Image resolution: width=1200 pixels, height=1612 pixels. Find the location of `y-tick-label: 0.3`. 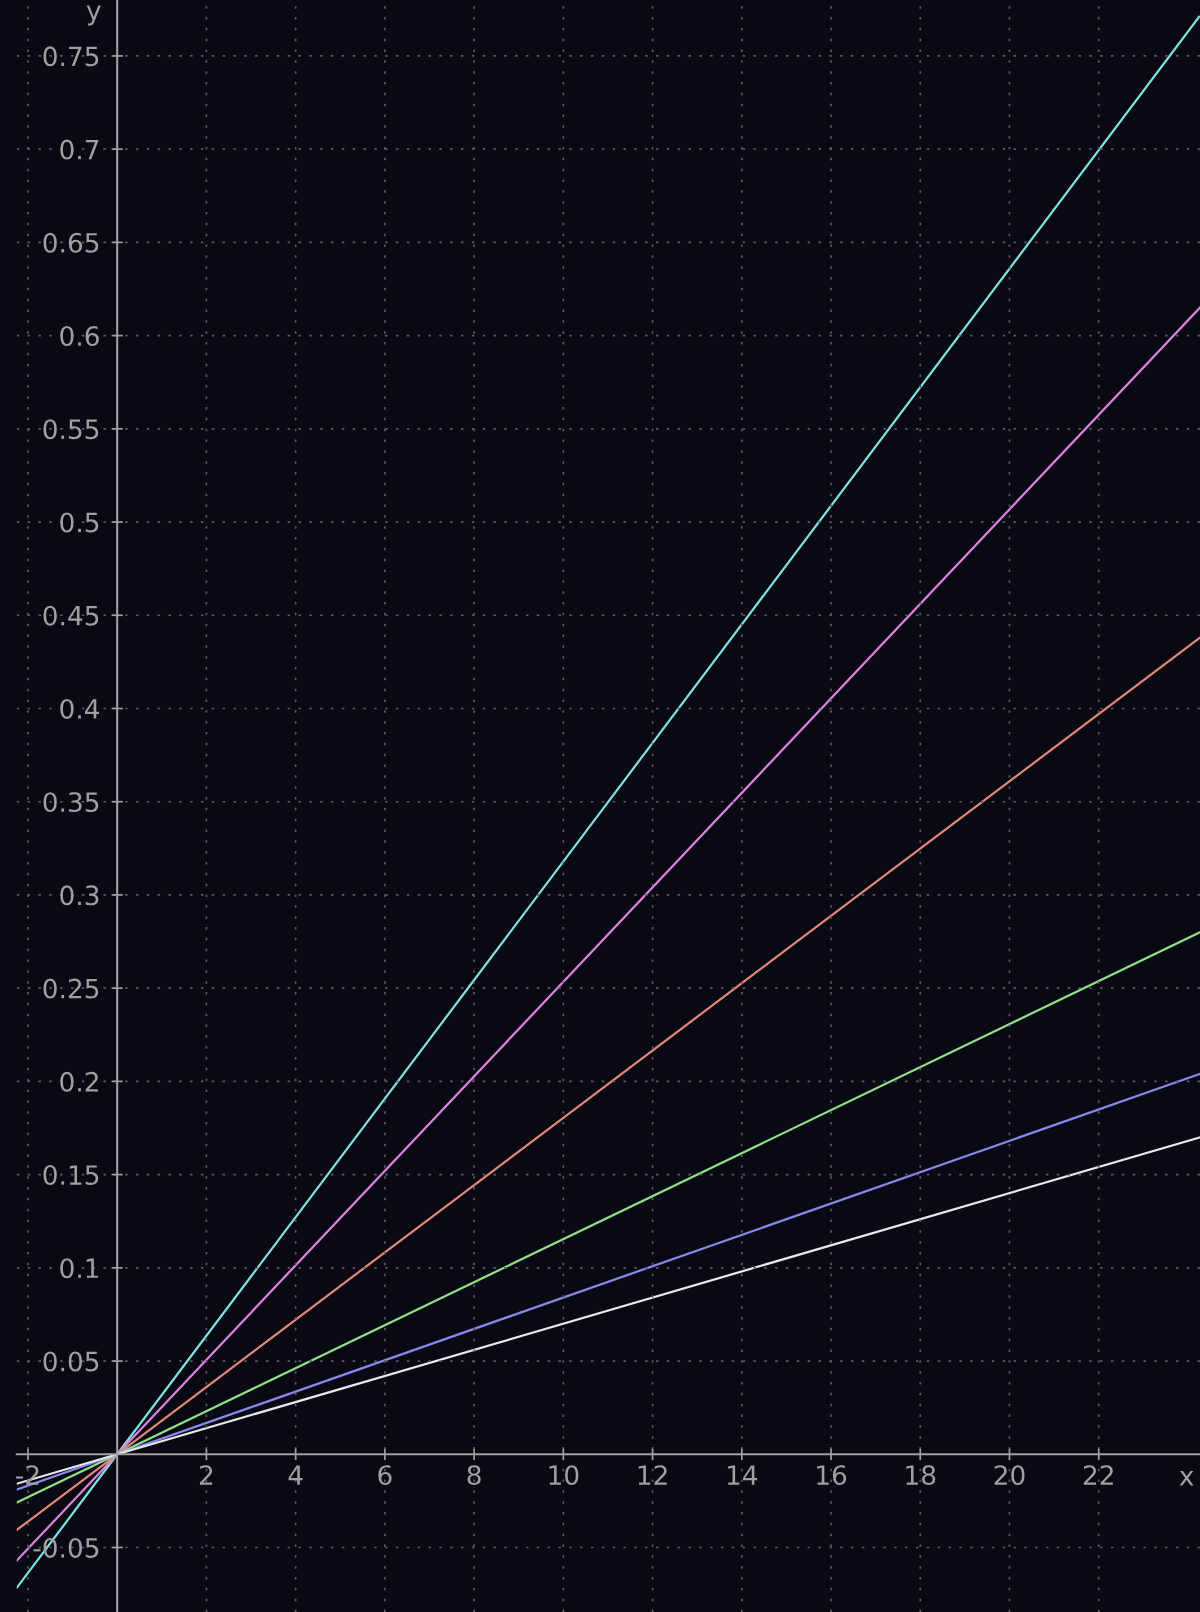

y-tick-label: 0.3 is located at coordinates (79, 895).